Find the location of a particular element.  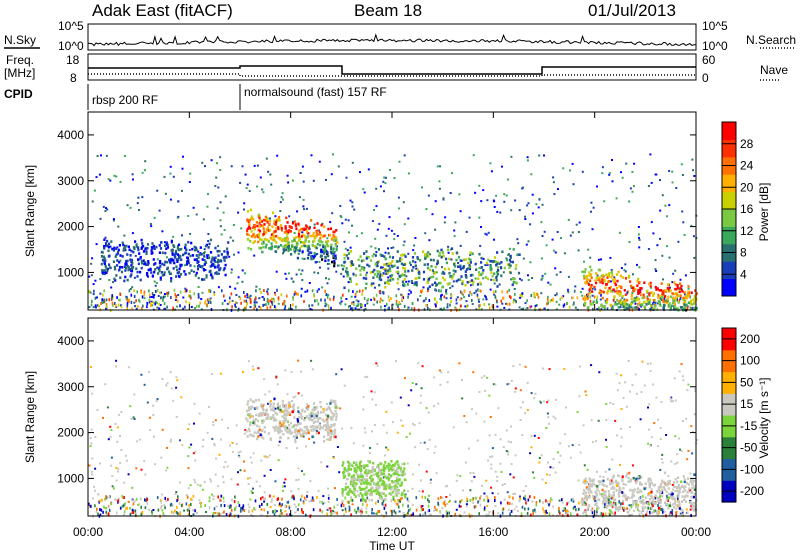

noise-right-tick-bottom: 10^0 is located at coordinates (715, 46).